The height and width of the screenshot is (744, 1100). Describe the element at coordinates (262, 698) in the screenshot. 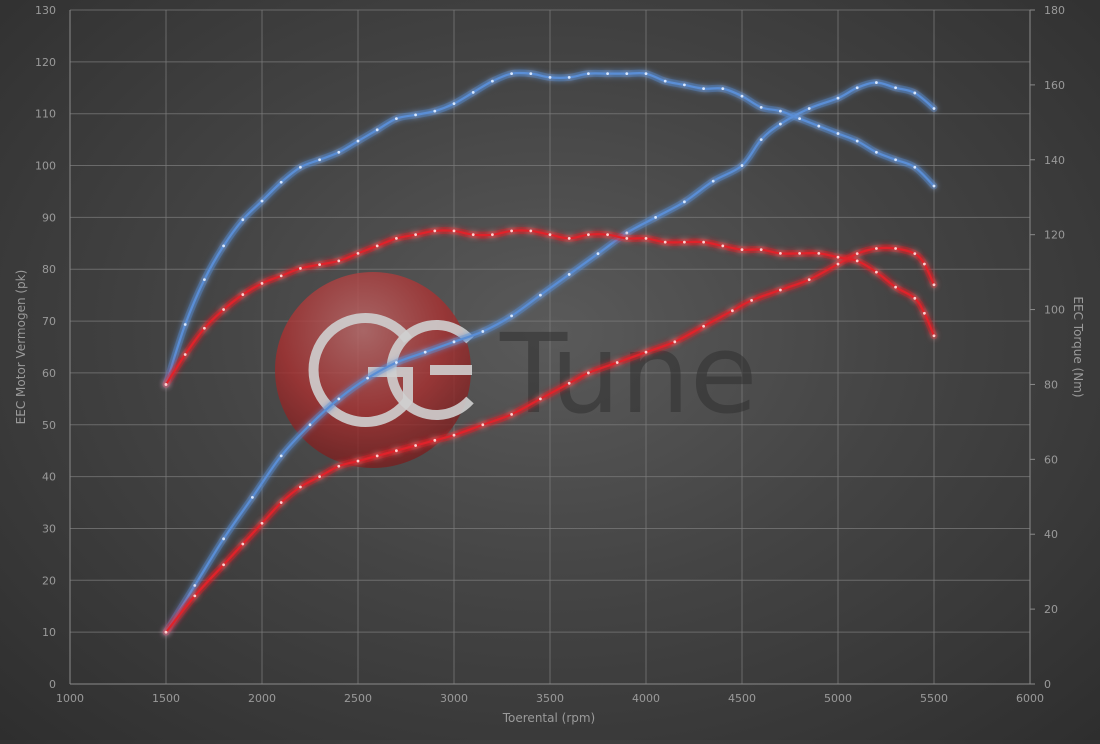

I see `x-tick-label: 2000` at that location.